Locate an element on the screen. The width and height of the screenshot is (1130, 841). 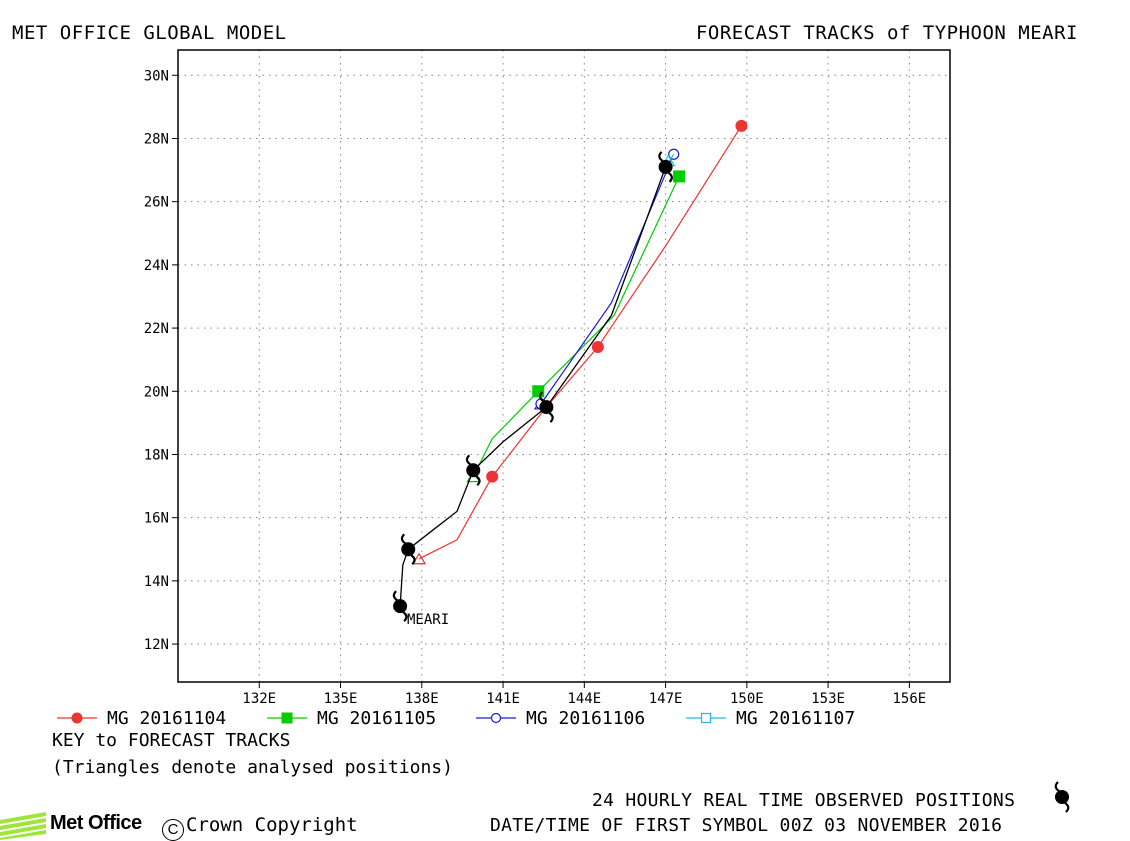
observed-track-line is located at coordinates (533, 386).